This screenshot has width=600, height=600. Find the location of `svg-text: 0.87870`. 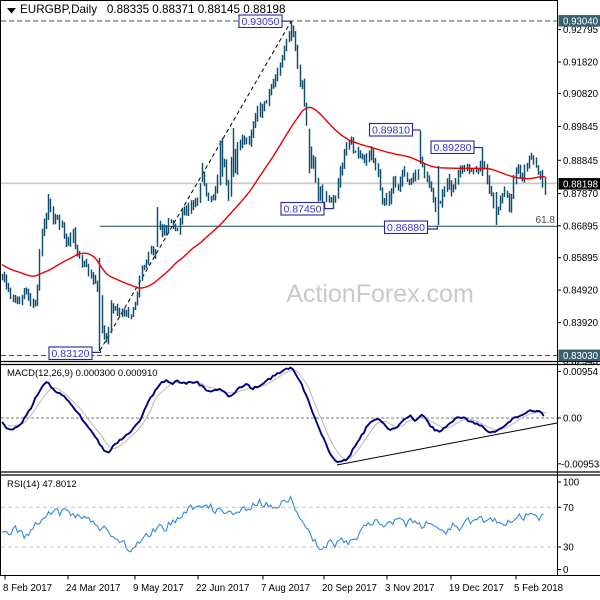

svg-text: 0.87870 is located at coordinates (581, 194).